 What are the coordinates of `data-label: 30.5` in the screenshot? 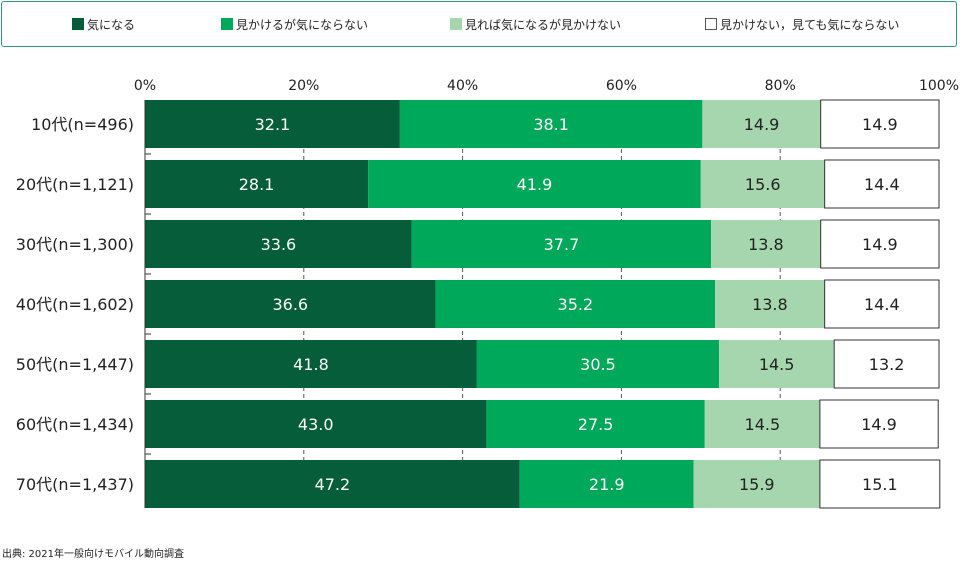 It's located at (598, 364).